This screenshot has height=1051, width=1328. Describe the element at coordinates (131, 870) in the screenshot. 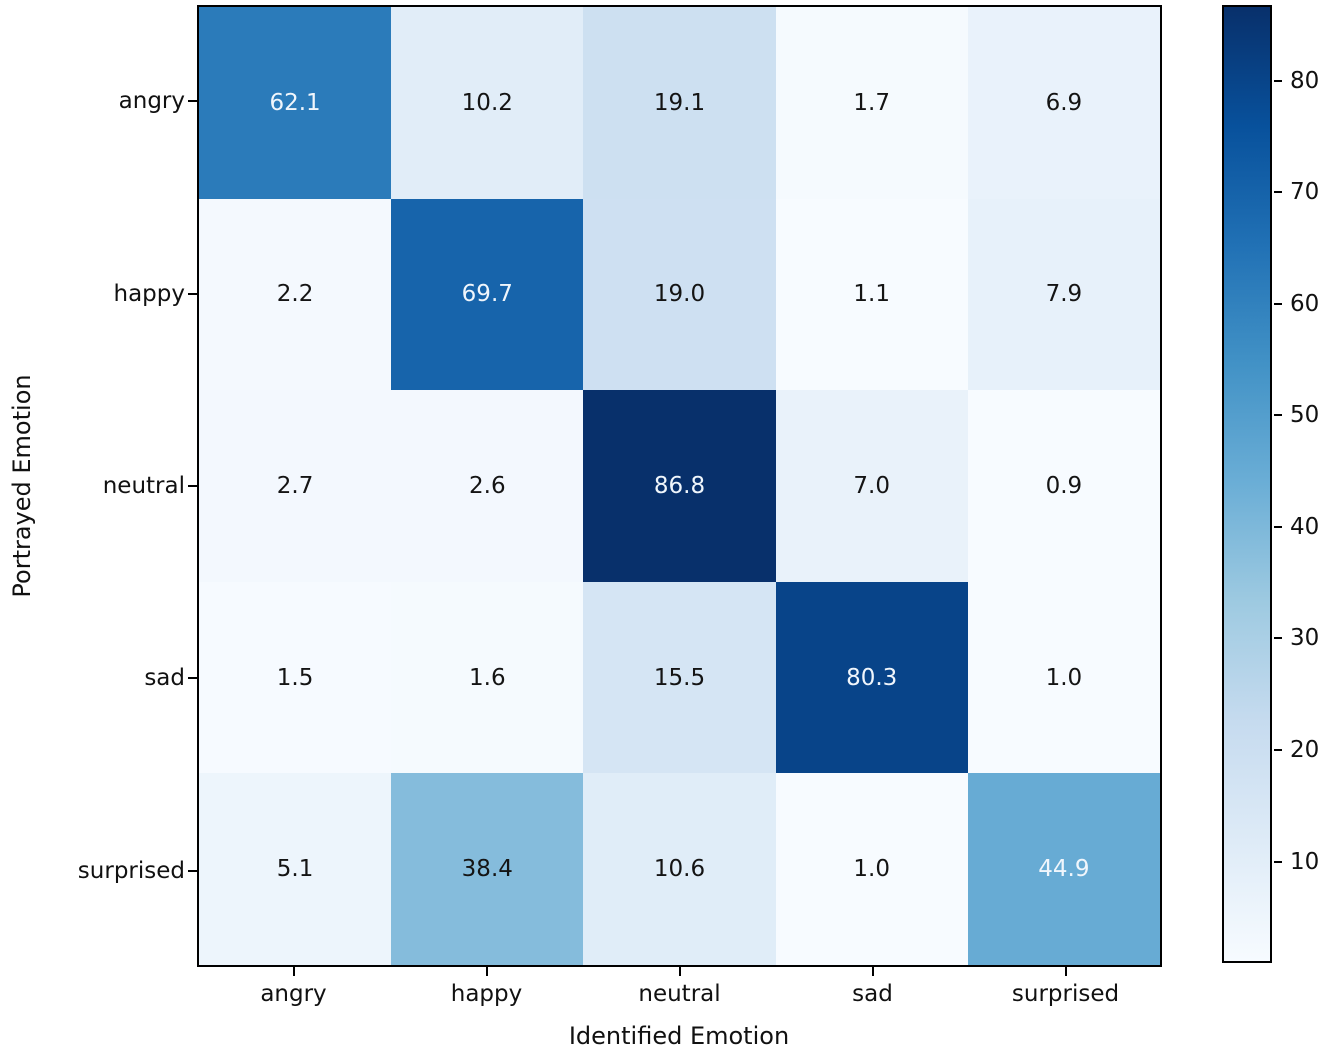

I see `y-tick-label: surprised` at that location.